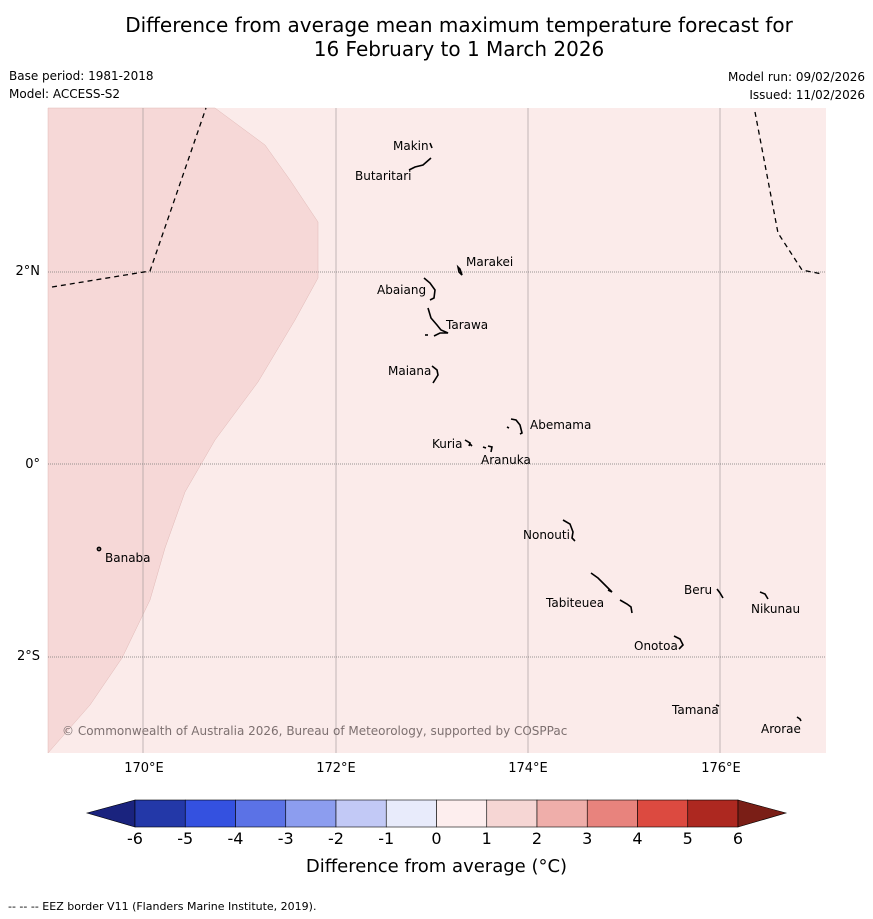  What do you see at coordinates (561, 425) in the screenshot?
I see `place-abemama: Abemama` at bounding box center [561, 425].